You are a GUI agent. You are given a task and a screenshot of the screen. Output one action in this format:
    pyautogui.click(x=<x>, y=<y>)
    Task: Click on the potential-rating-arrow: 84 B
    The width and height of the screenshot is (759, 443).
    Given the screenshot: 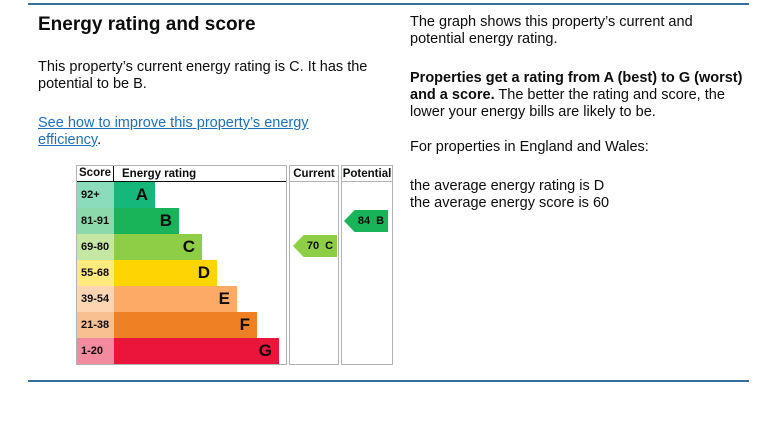 What is the action you would take?
    pyautogui.click(x=366, y=221)
    